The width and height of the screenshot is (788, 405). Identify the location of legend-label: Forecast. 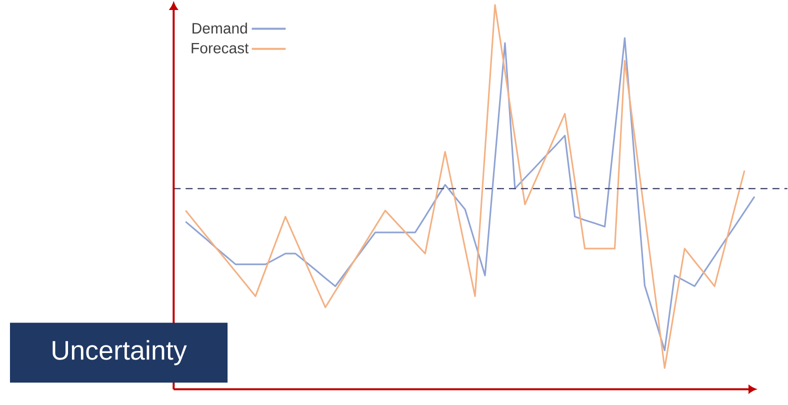
(220, 48).